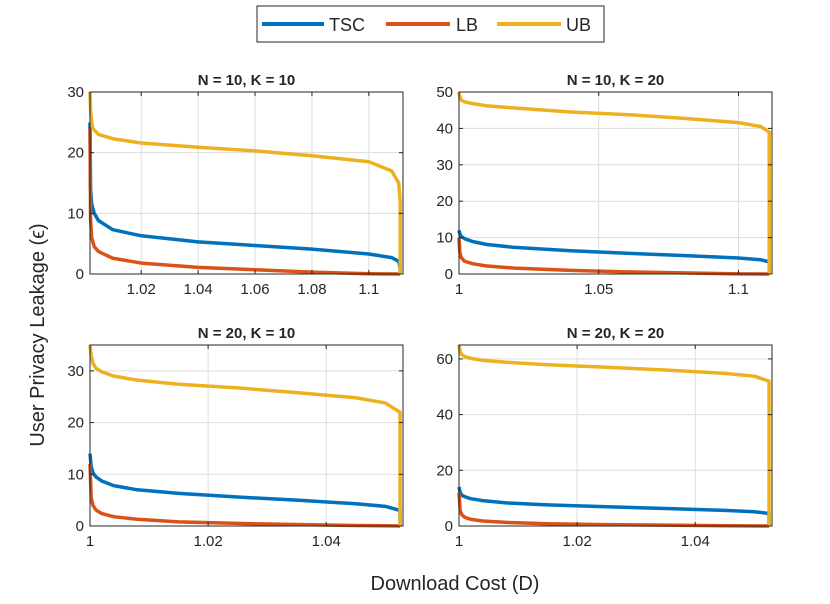 This screenshot has width=830, height=604. I want to click on subplot-title: N = 10, K = 20, so click(616, 80).